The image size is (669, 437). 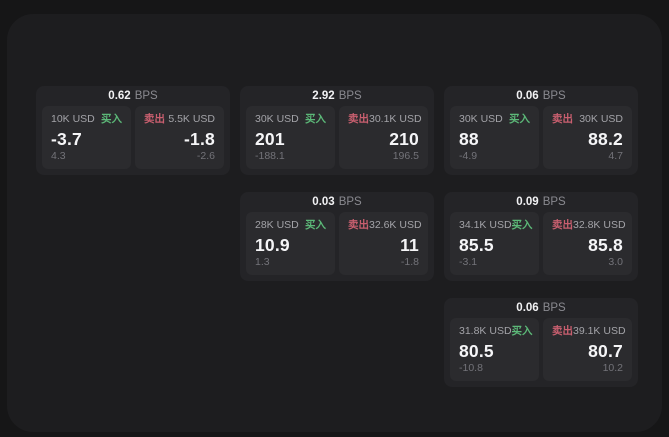 What do you see at coordinates (476, 245) in the screenshot?
I see `buy-price: 85.5` at bounding box center [476, 245].